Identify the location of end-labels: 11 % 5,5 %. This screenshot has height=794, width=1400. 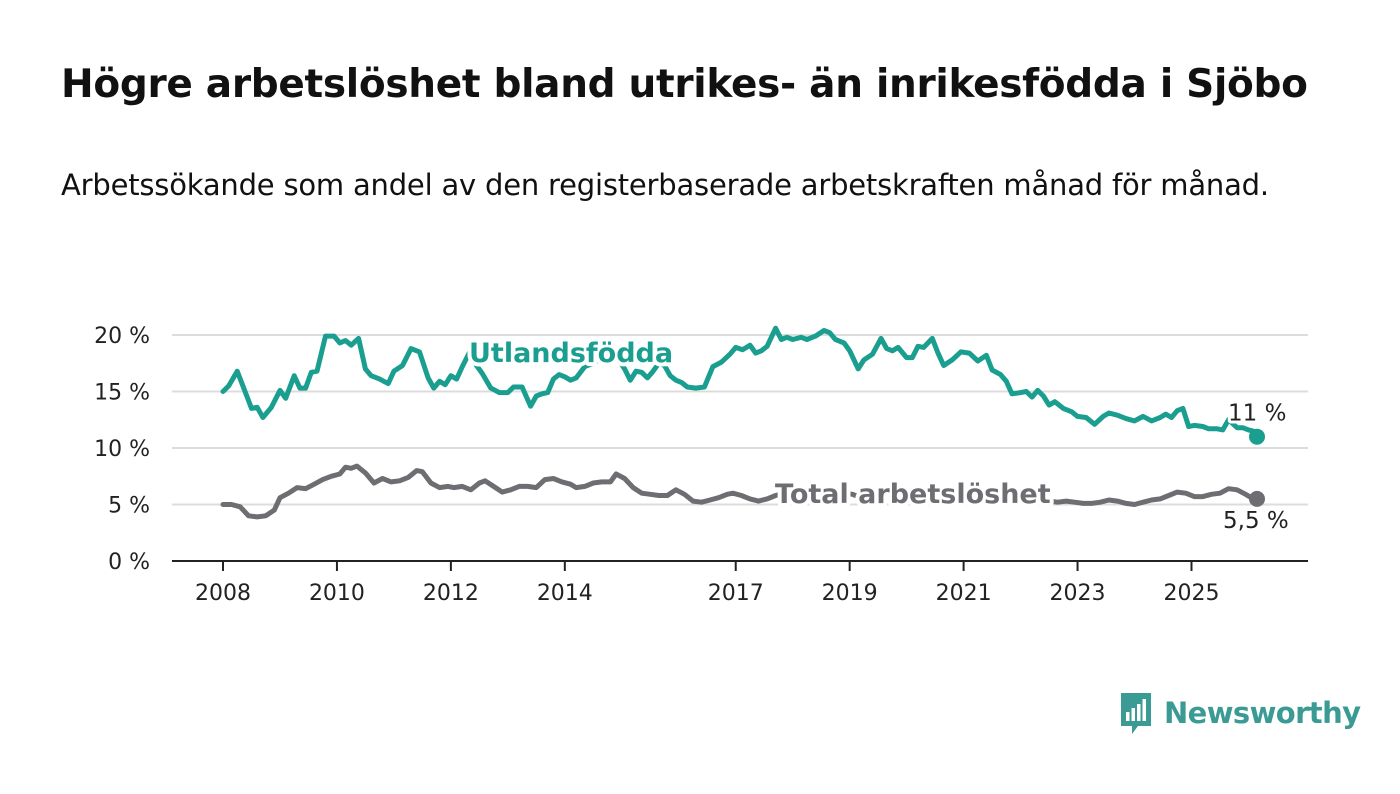
(1256, 467).